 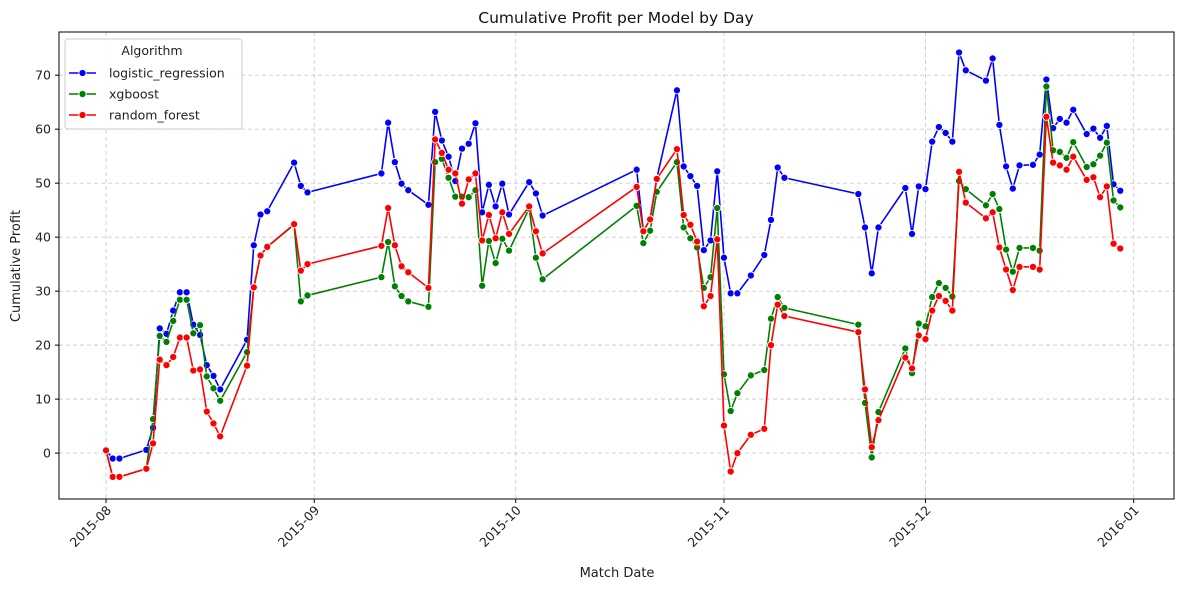 I want to click on y-tick-label: 30, so click(x=43, y=291).